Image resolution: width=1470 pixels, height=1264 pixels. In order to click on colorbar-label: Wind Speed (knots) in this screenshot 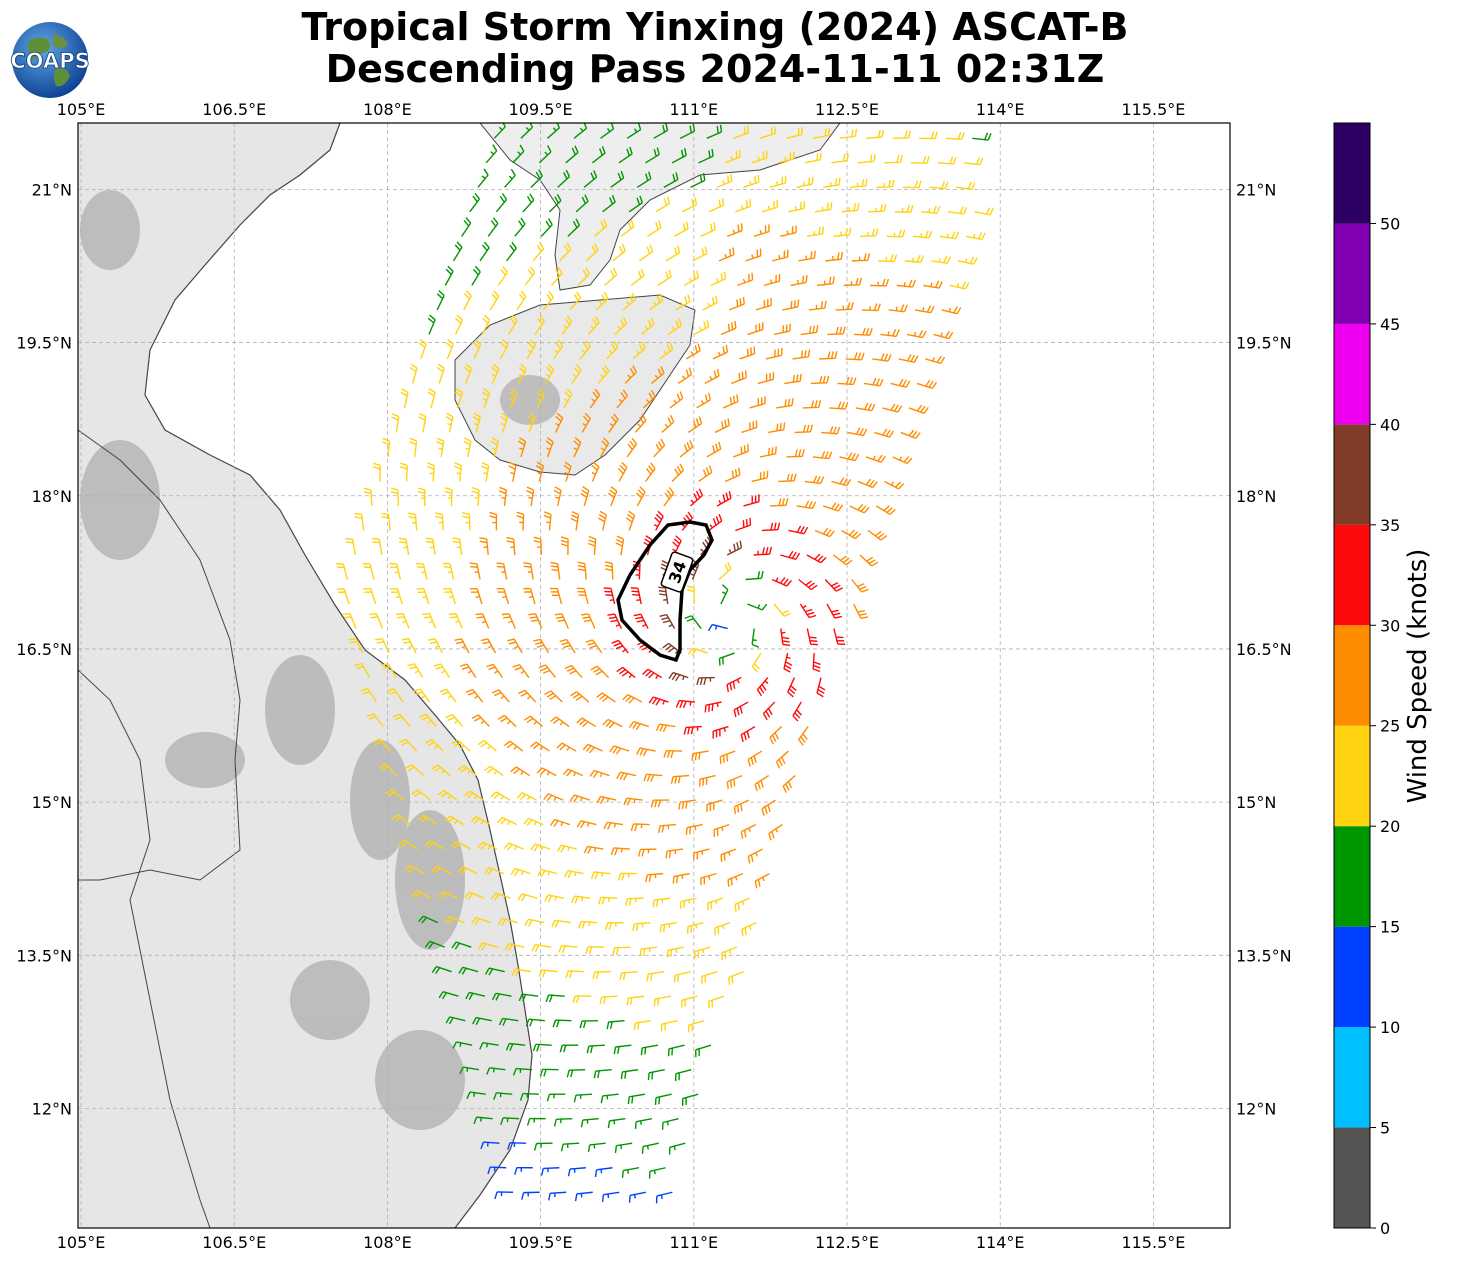, I will do `click(1418, 676)`.